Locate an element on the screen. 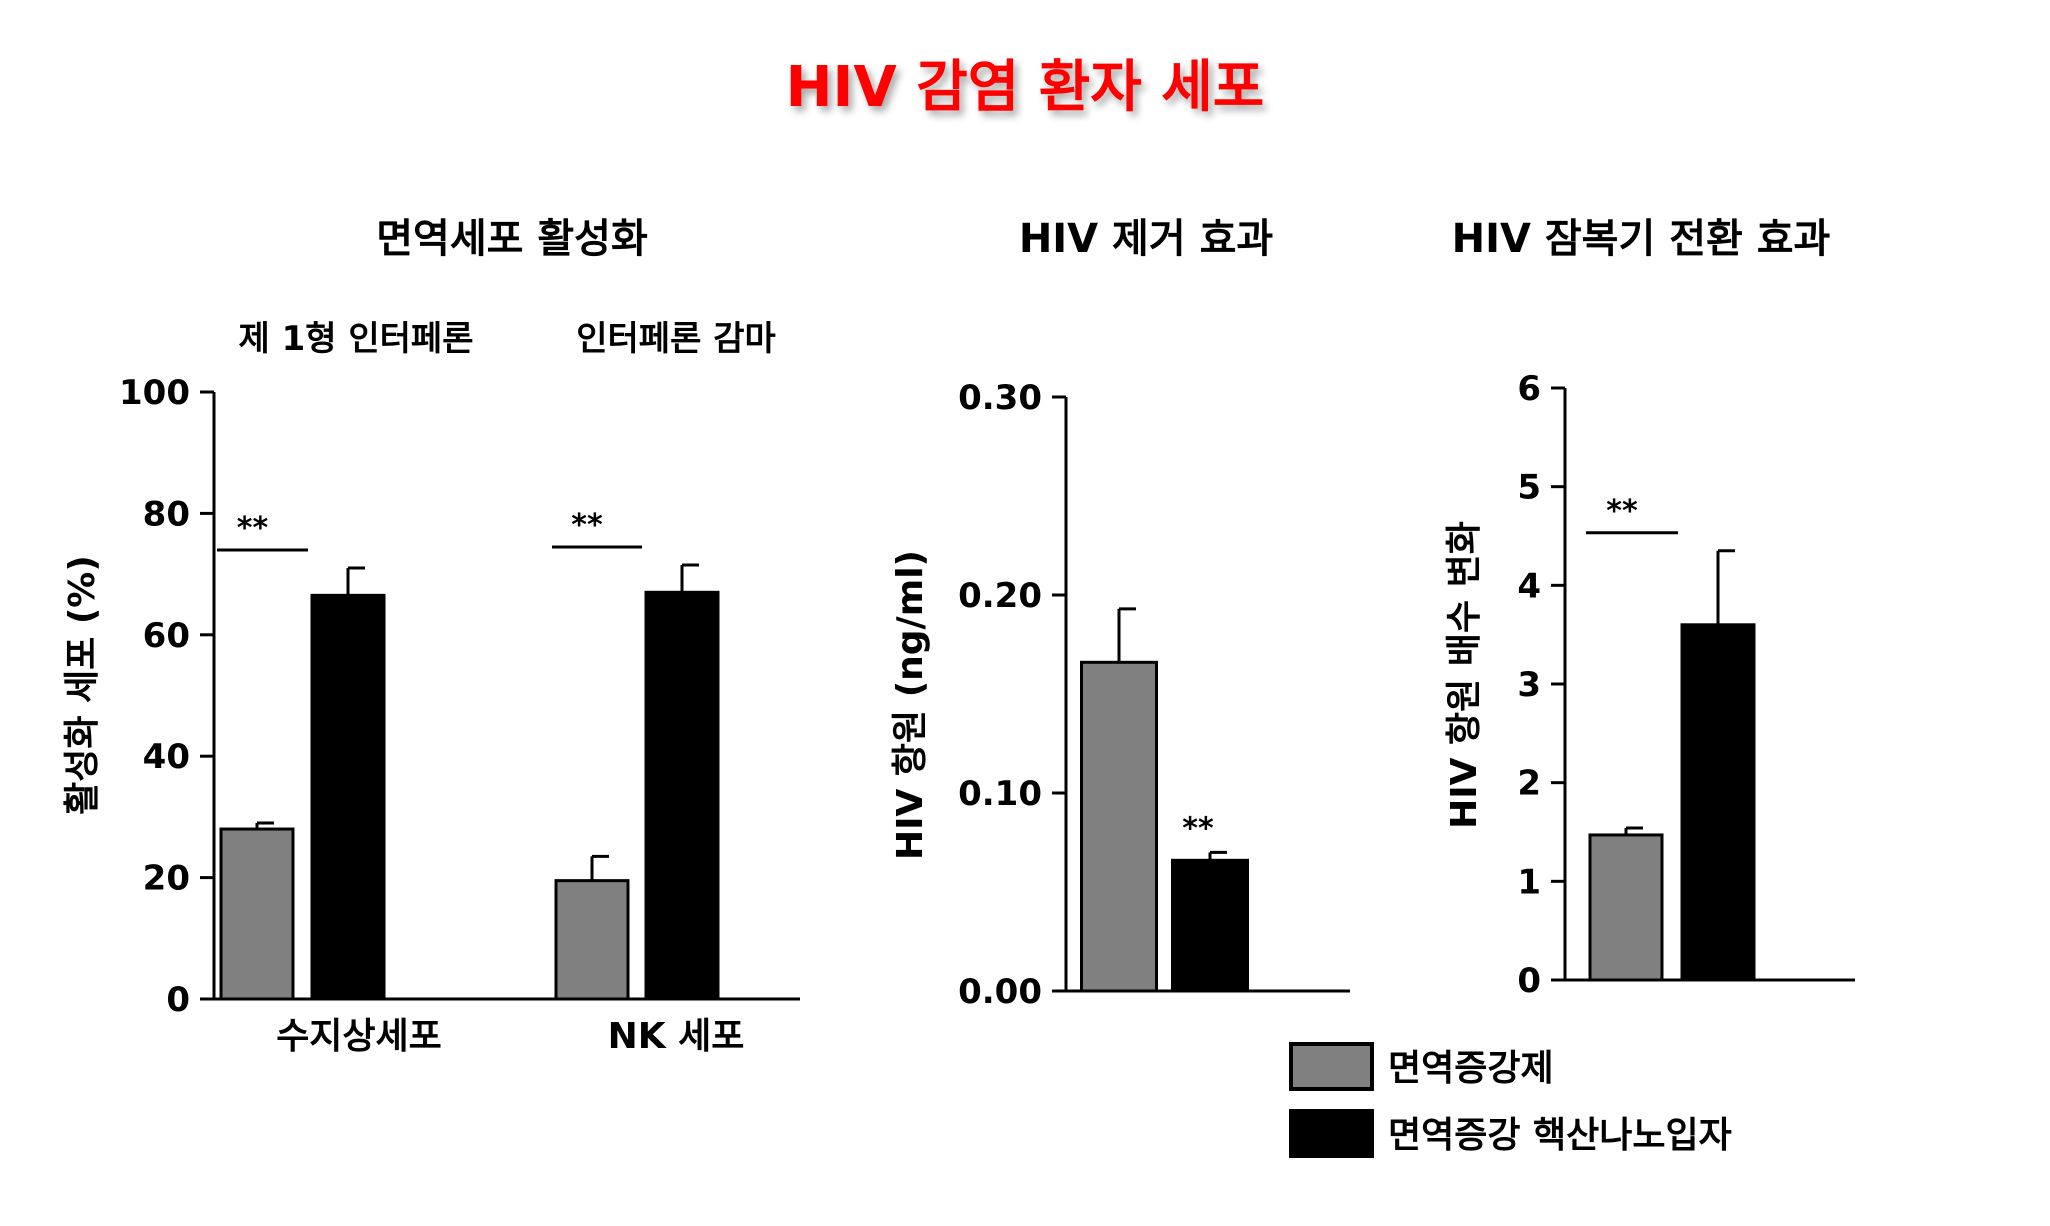  y-tick-label: 80 is located at coordinates (166, 514).